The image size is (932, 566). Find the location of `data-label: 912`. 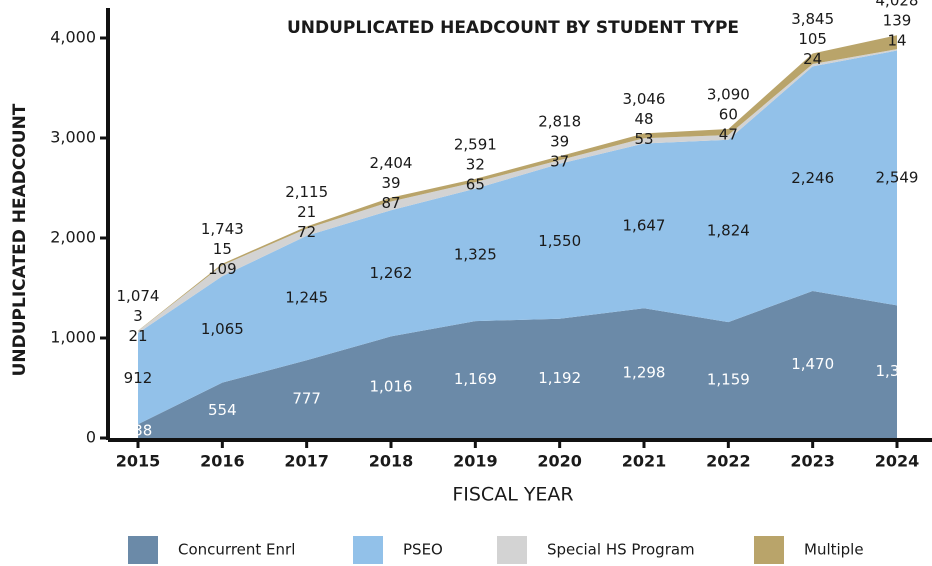

data-label: 912 is located at coordinates (138, 378).